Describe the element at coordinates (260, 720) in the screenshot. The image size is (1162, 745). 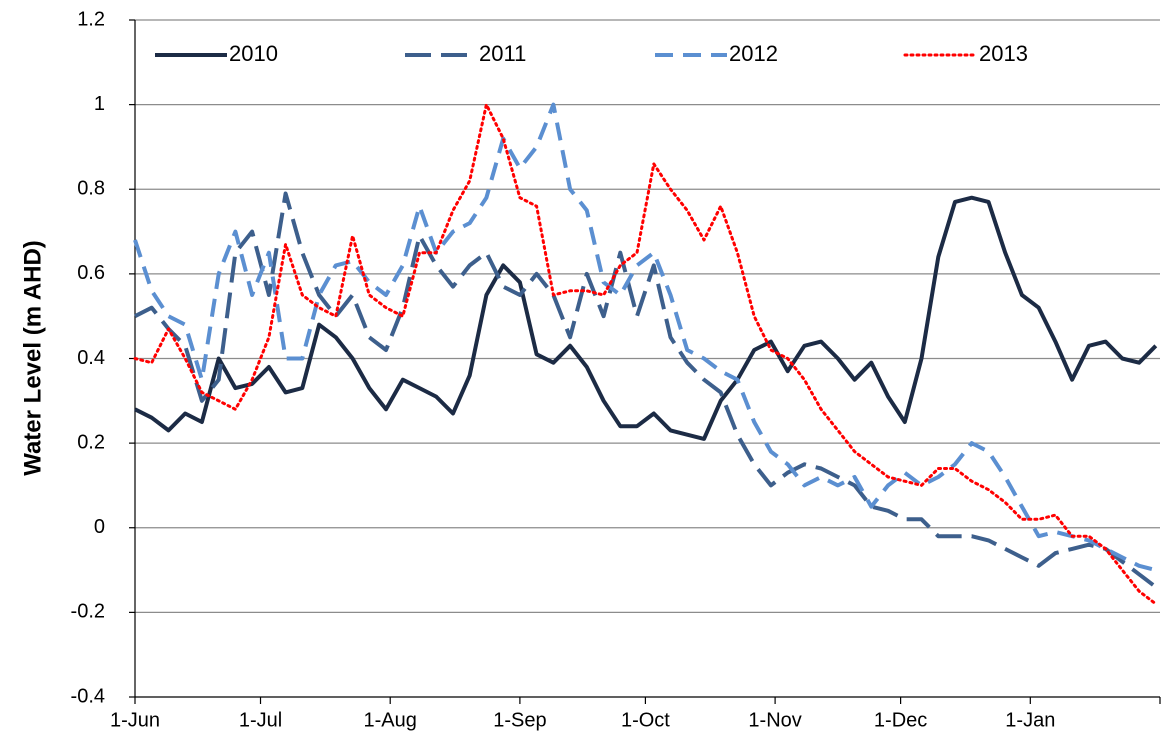
I see `x-tick-label: 1-Jul` at that location.